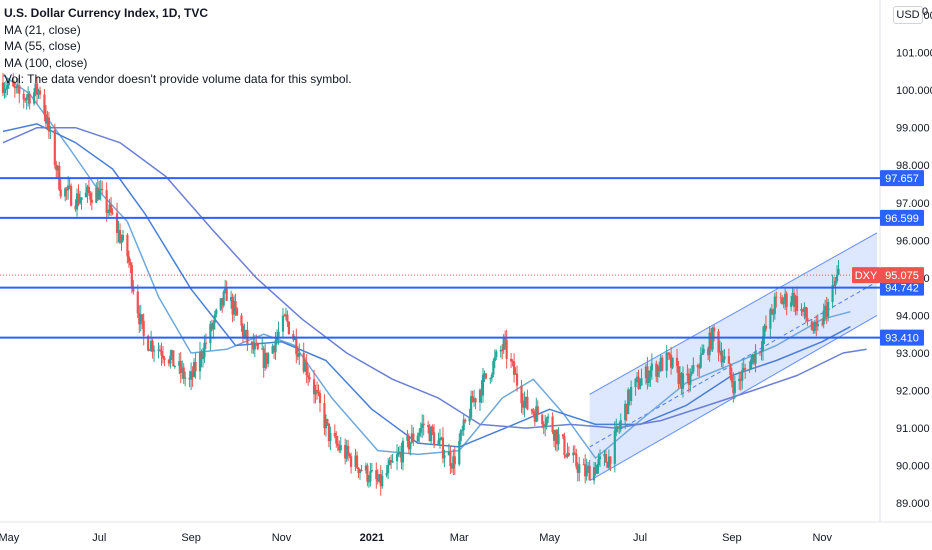  What do you see at coordinates (866, 276) in the screenshot?
I see `symbol-tag: DXY` at bounding box center [866, 276].